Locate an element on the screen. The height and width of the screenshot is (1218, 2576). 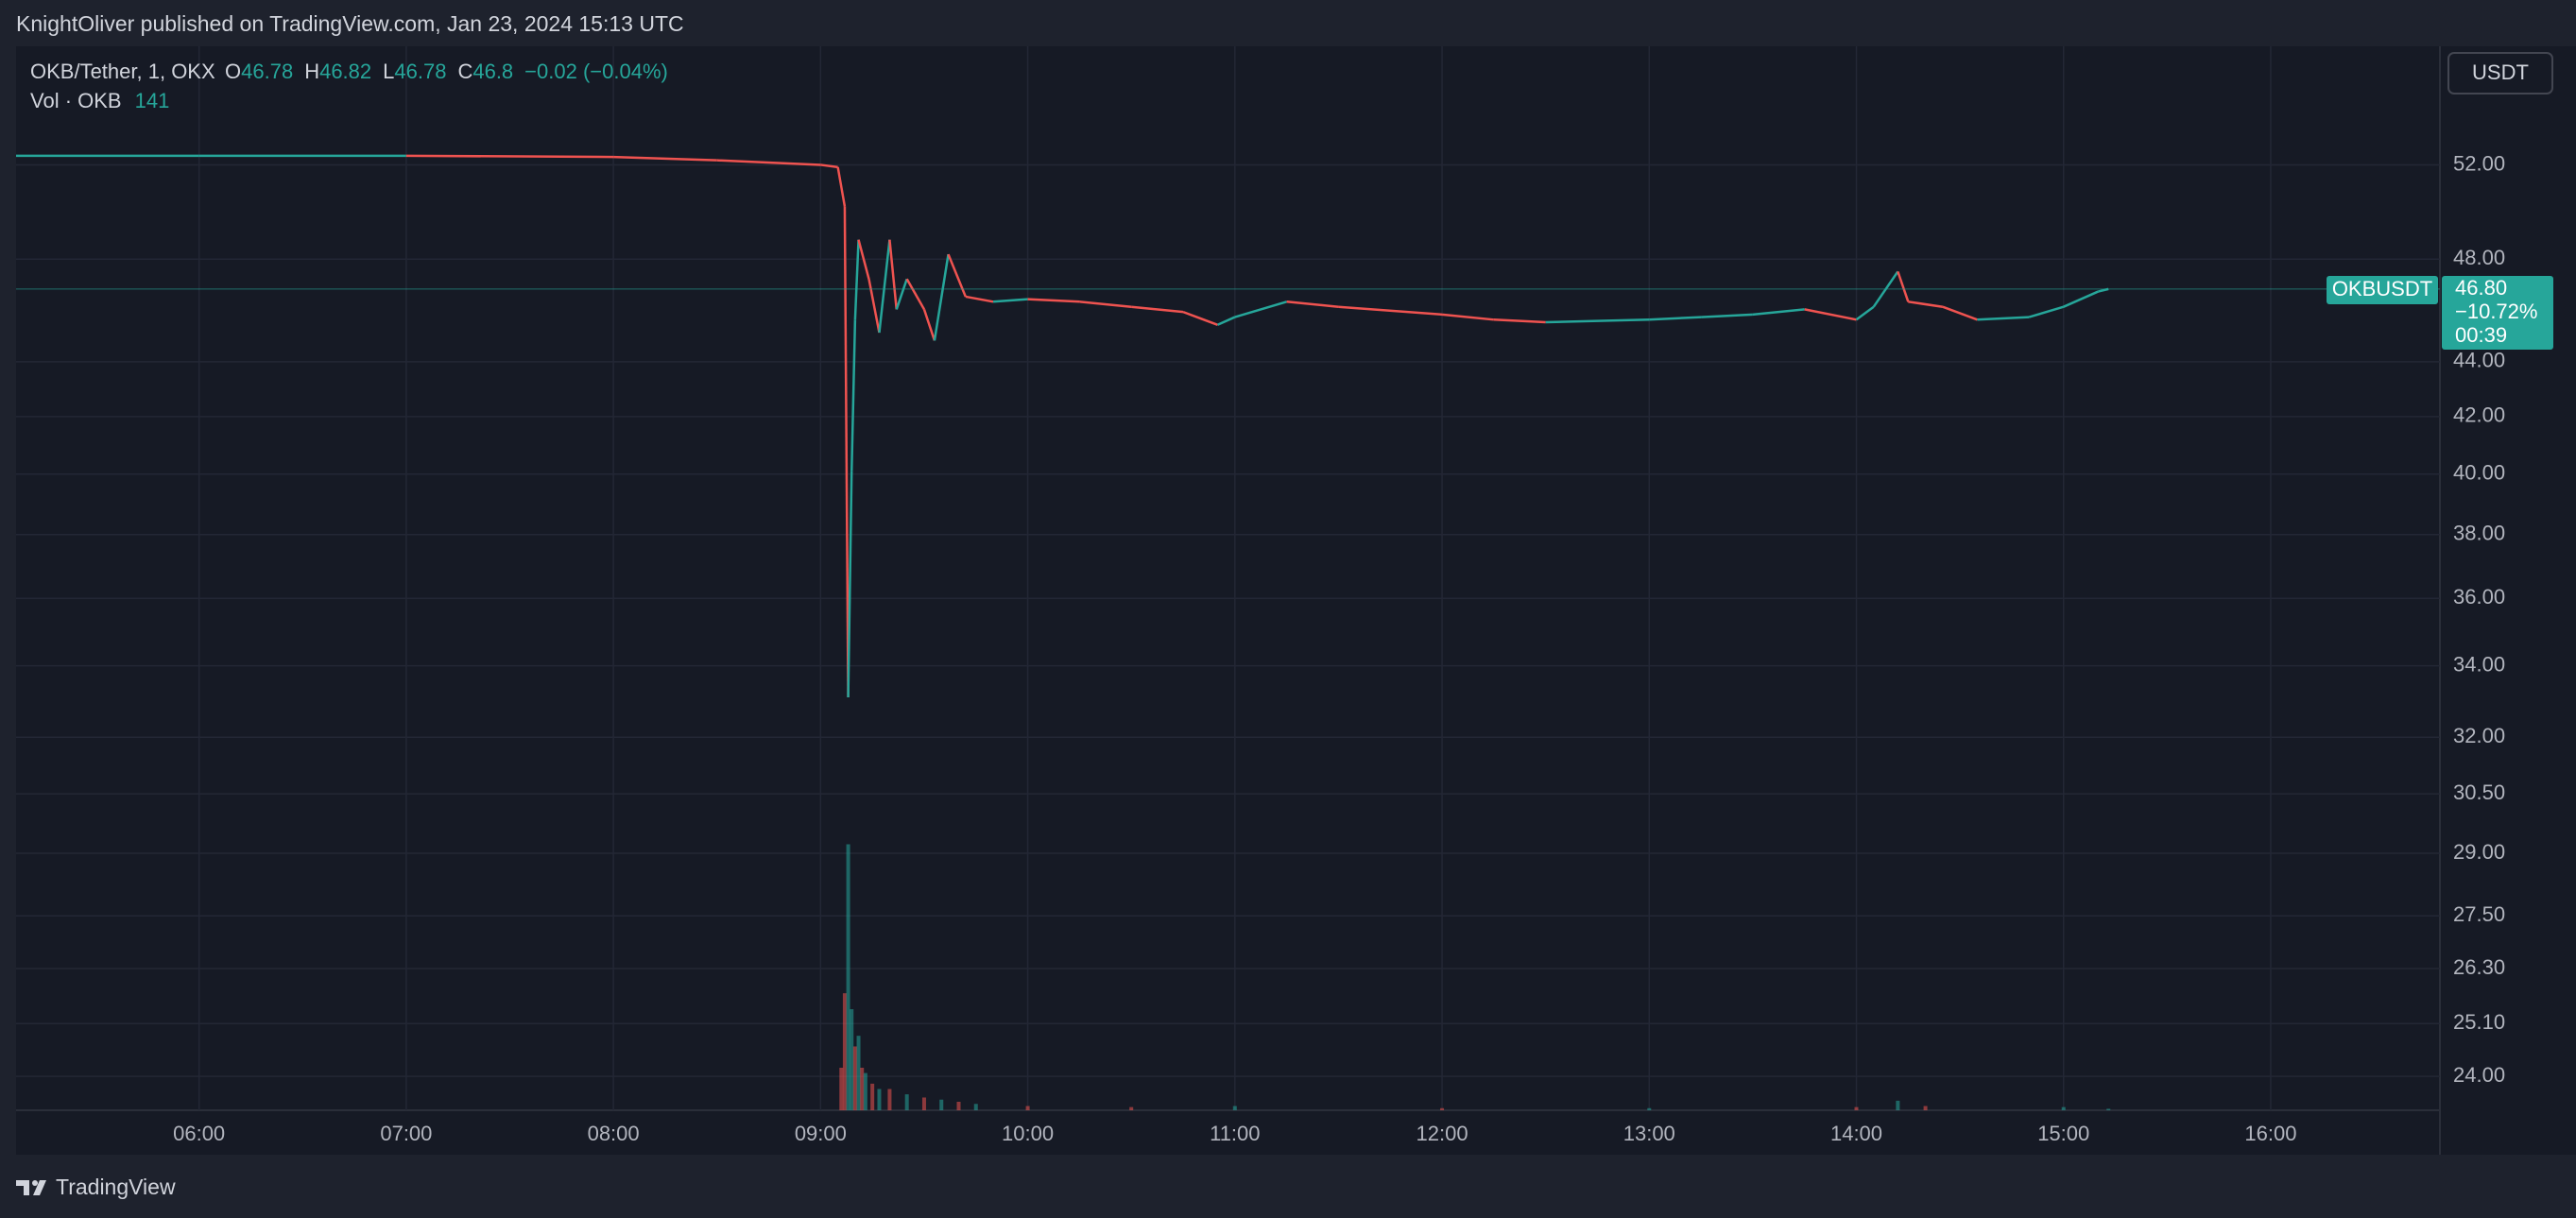
x-tick-label: 11:00 is located at coordinates (1235, 1133).